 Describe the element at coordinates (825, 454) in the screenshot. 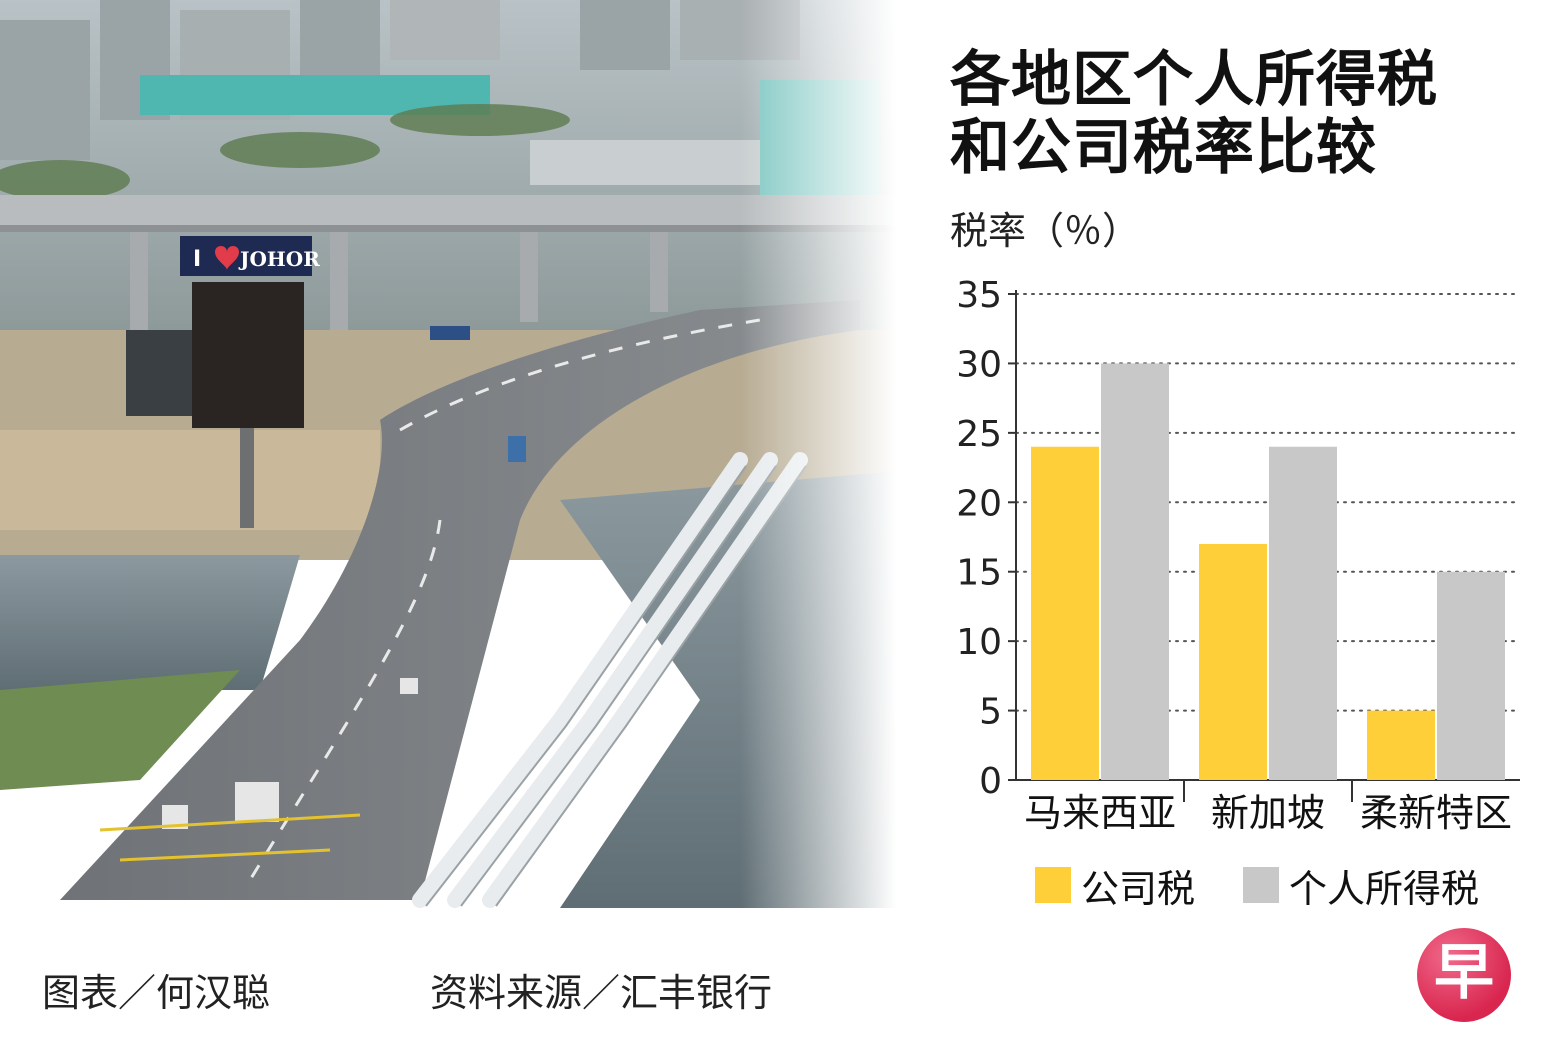

I see `photo-fade` at that location.